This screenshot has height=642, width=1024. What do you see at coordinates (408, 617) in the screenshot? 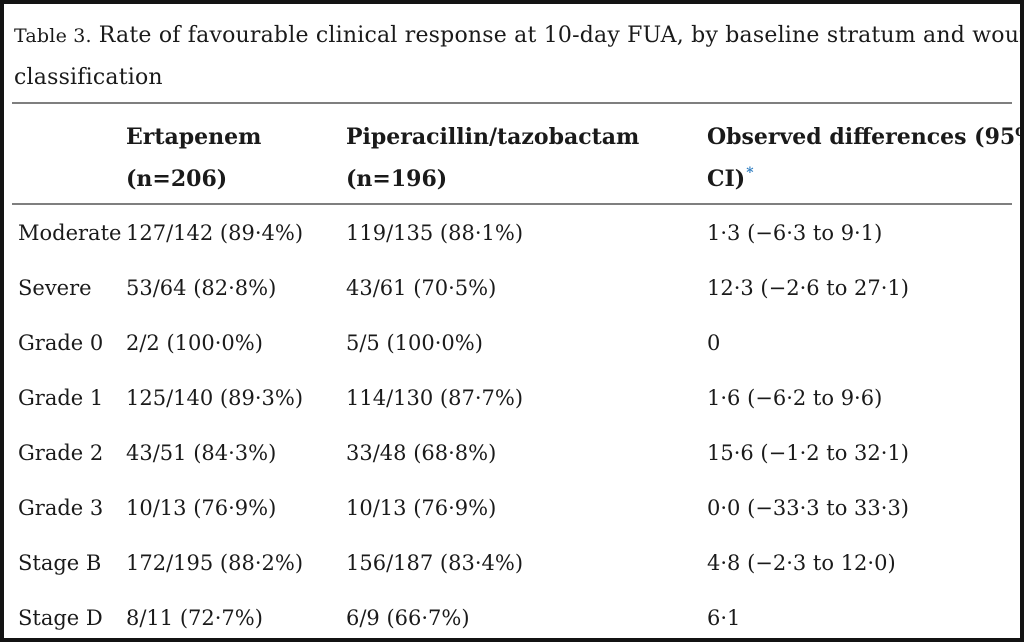
I see `cell-pip-tazo: 6/9 (66·7%)` at bounding box center [408, 617].